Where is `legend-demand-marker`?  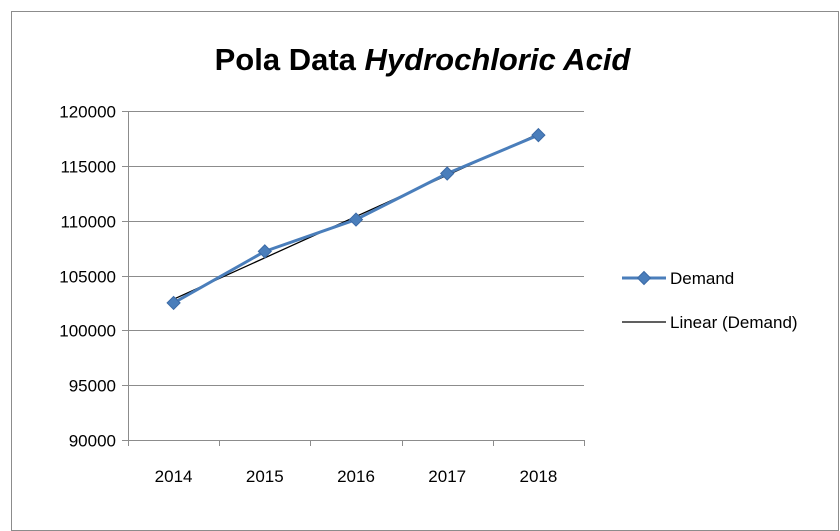 legend-demand-marker is located at coordinates (644, 278).